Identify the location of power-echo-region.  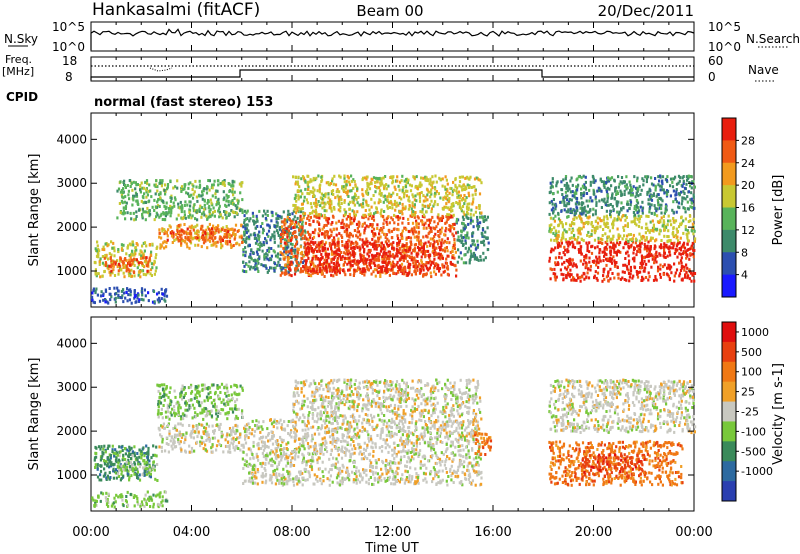
(202, 235).